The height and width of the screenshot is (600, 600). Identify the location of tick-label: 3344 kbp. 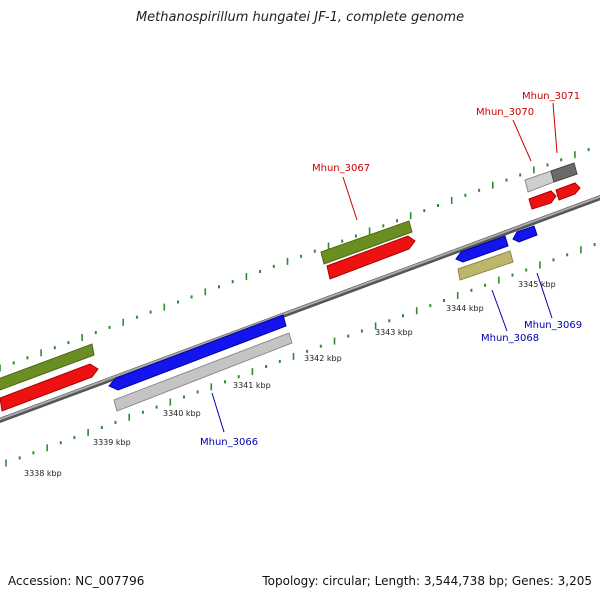
(465, 308).